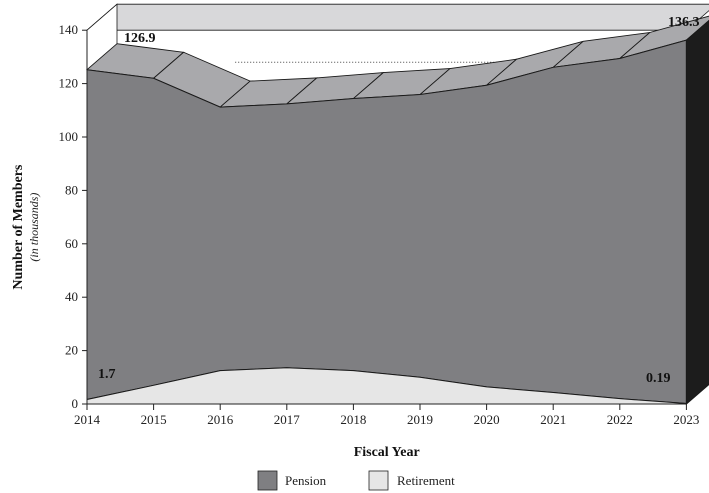  Describe the element at coordinates (34, 227) in the screenshot. I see `y-axis-subtitle: (in thousands)` at that location.